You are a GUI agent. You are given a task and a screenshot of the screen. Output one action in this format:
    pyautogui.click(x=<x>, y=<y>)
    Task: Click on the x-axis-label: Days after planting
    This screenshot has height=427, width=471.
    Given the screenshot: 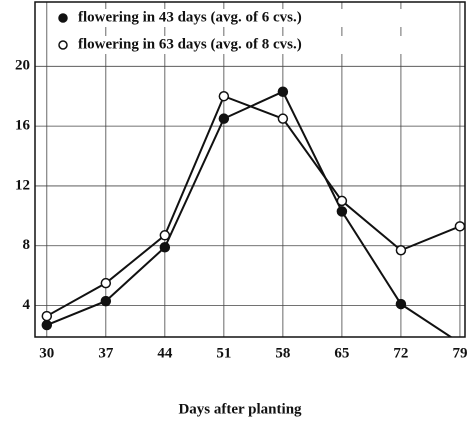 What is the action you would take?
    pyautogui.click(x=240, y=409)
    